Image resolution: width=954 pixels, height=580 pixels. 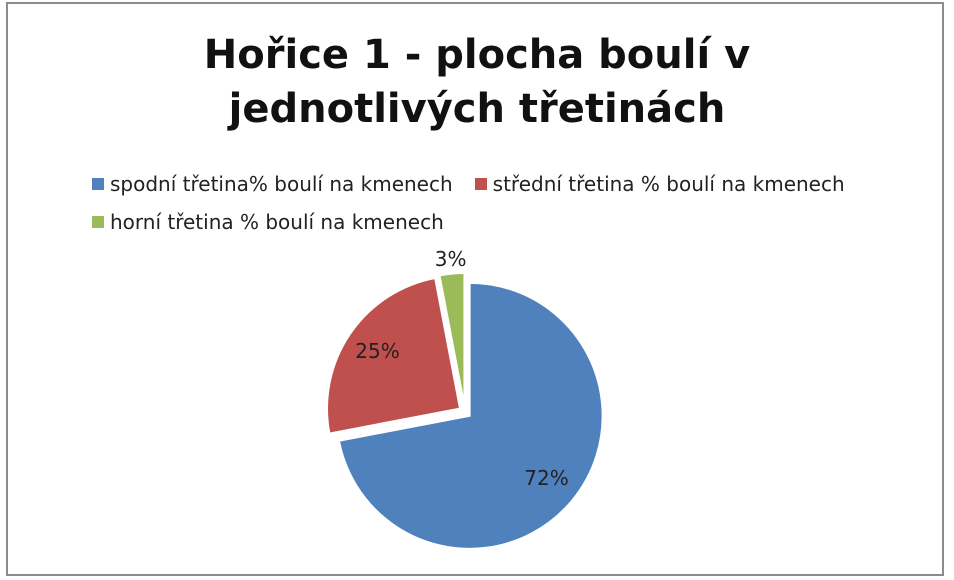 I want to click on legend-item: střední třetina % boulí na kmenech, so click(x=659, y=184).